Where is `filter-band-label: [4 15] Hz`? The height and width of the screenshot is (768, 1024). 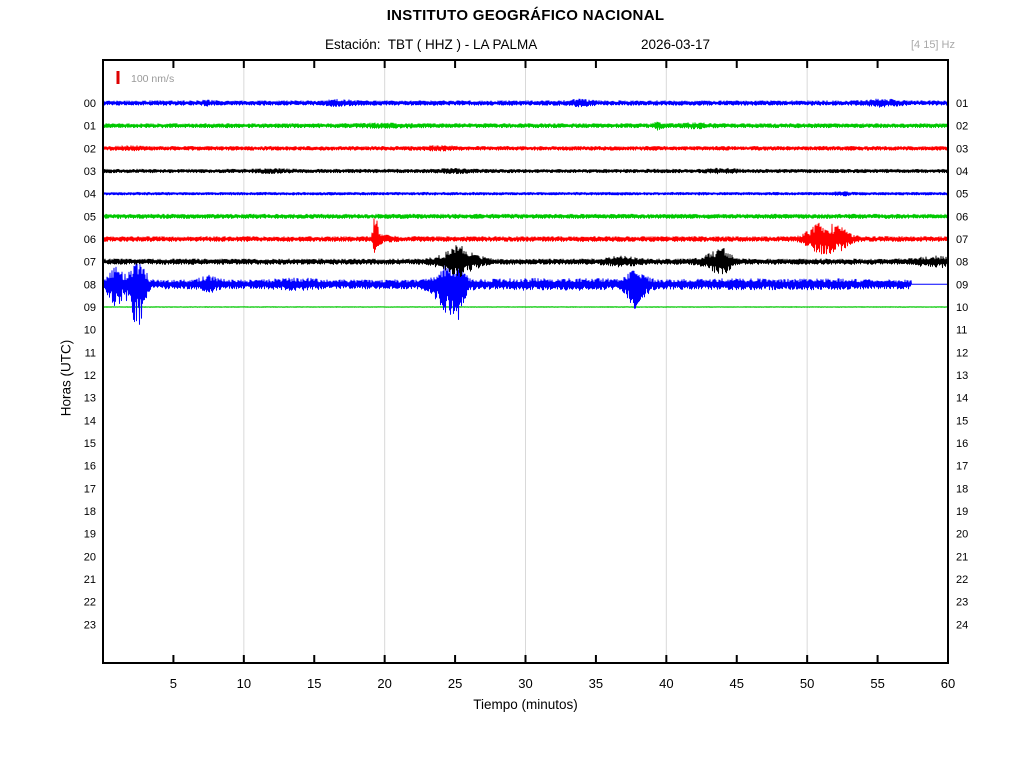 filter-band-label: [4 15] Hz is located at coordinates (932, 45).